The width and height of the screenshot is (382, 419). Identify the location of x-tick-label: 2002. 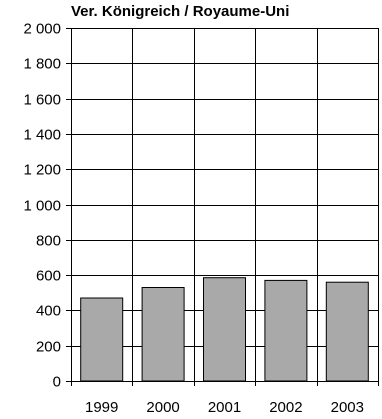
(285, 407).